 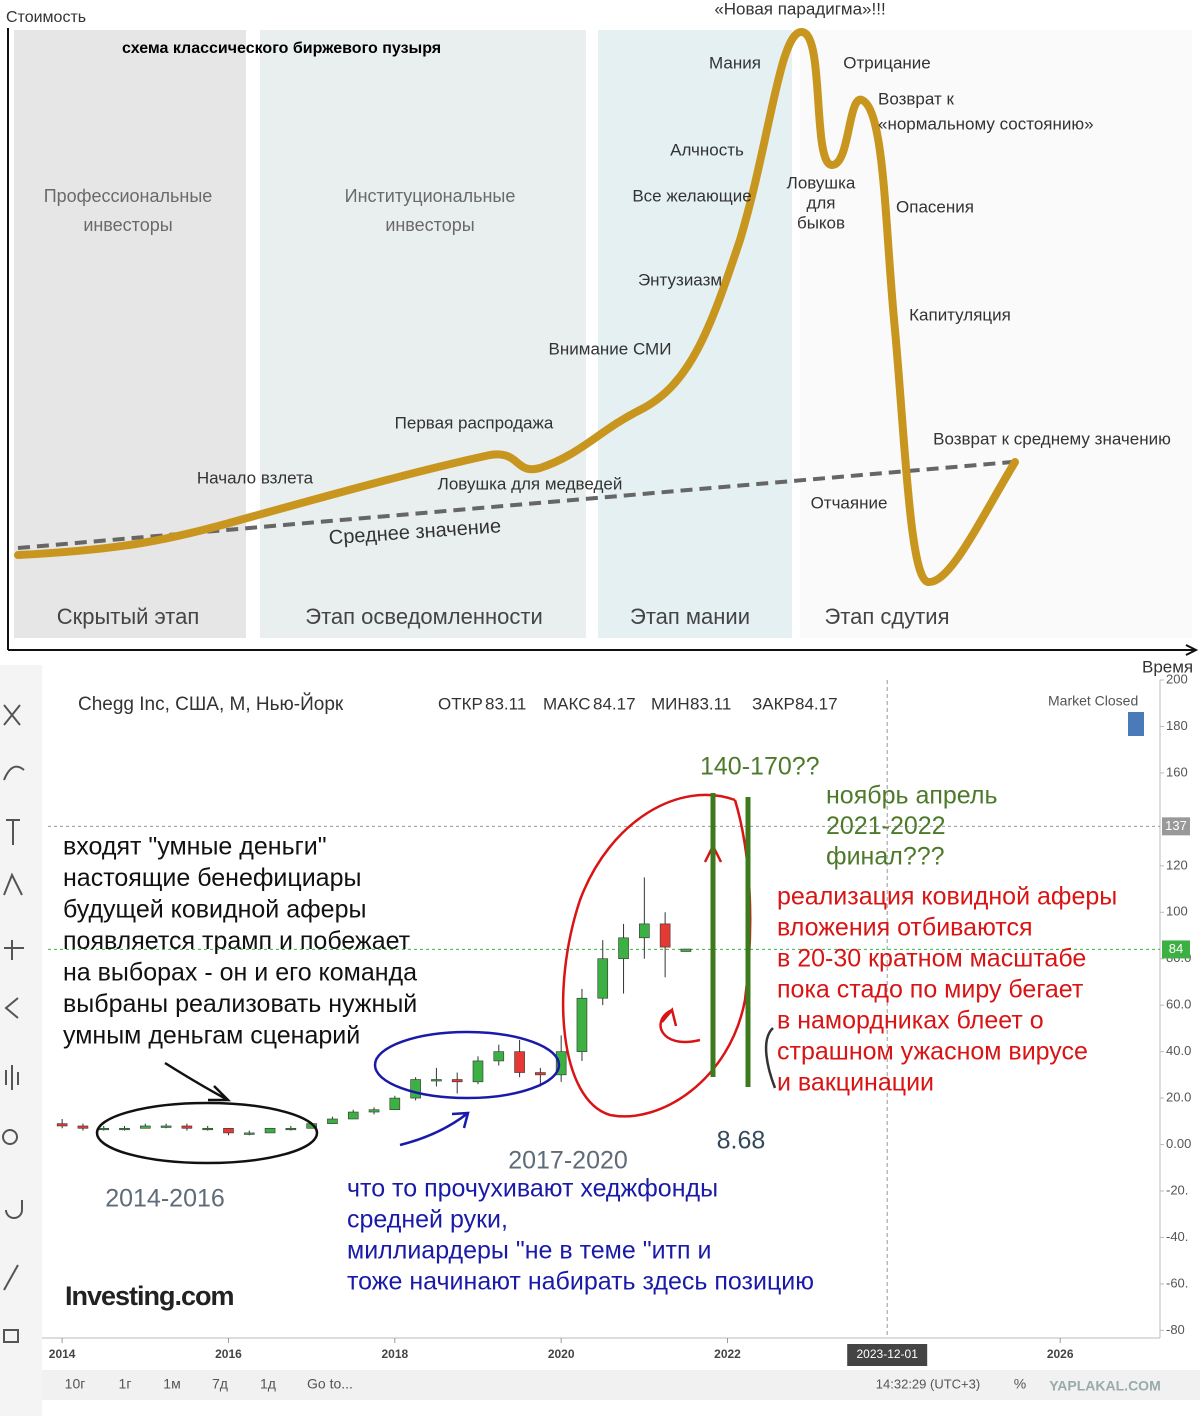 I want to click on ohlc-stat: 83.11, so click(x=505, y=703).